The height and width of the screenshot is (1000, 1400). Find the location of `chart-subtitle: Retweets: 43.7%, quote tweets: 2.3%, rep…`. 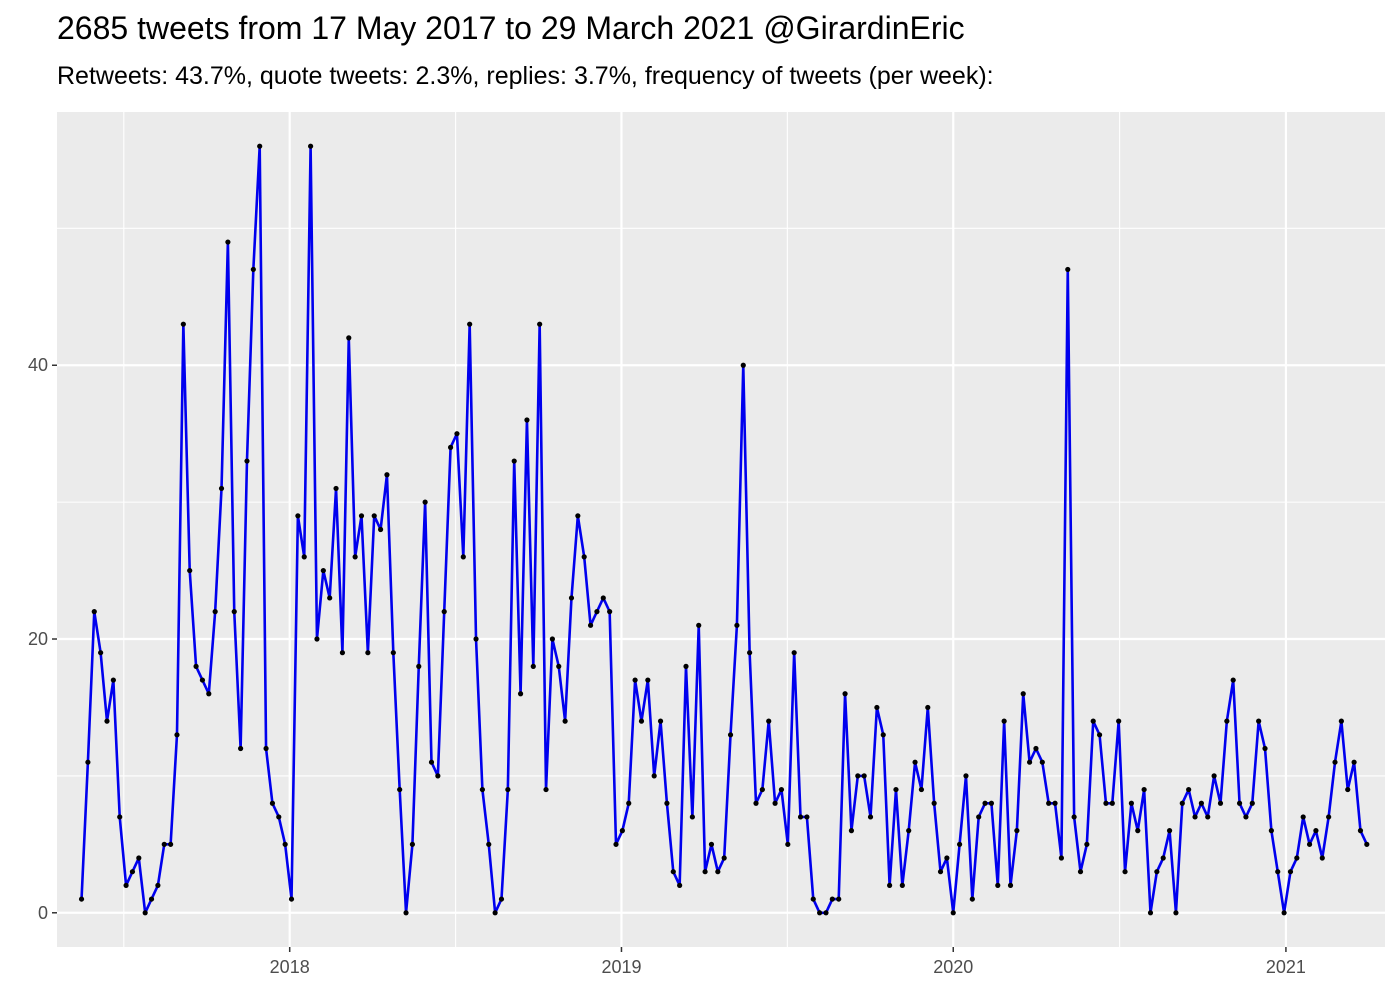

chart-subtitle: Retweets: 43.7%, quote tweets: 2.3%, rep… is located at coordinates (525, 76).